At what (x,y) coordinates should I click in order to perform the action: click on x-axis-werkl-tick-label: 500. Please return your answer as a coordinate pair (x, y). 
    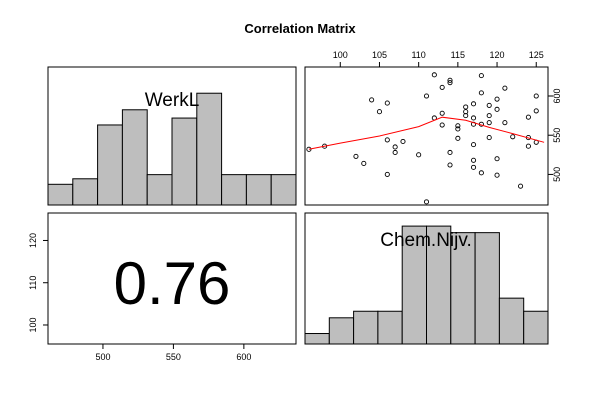
    Looking at the image, I should click on (102, 357).